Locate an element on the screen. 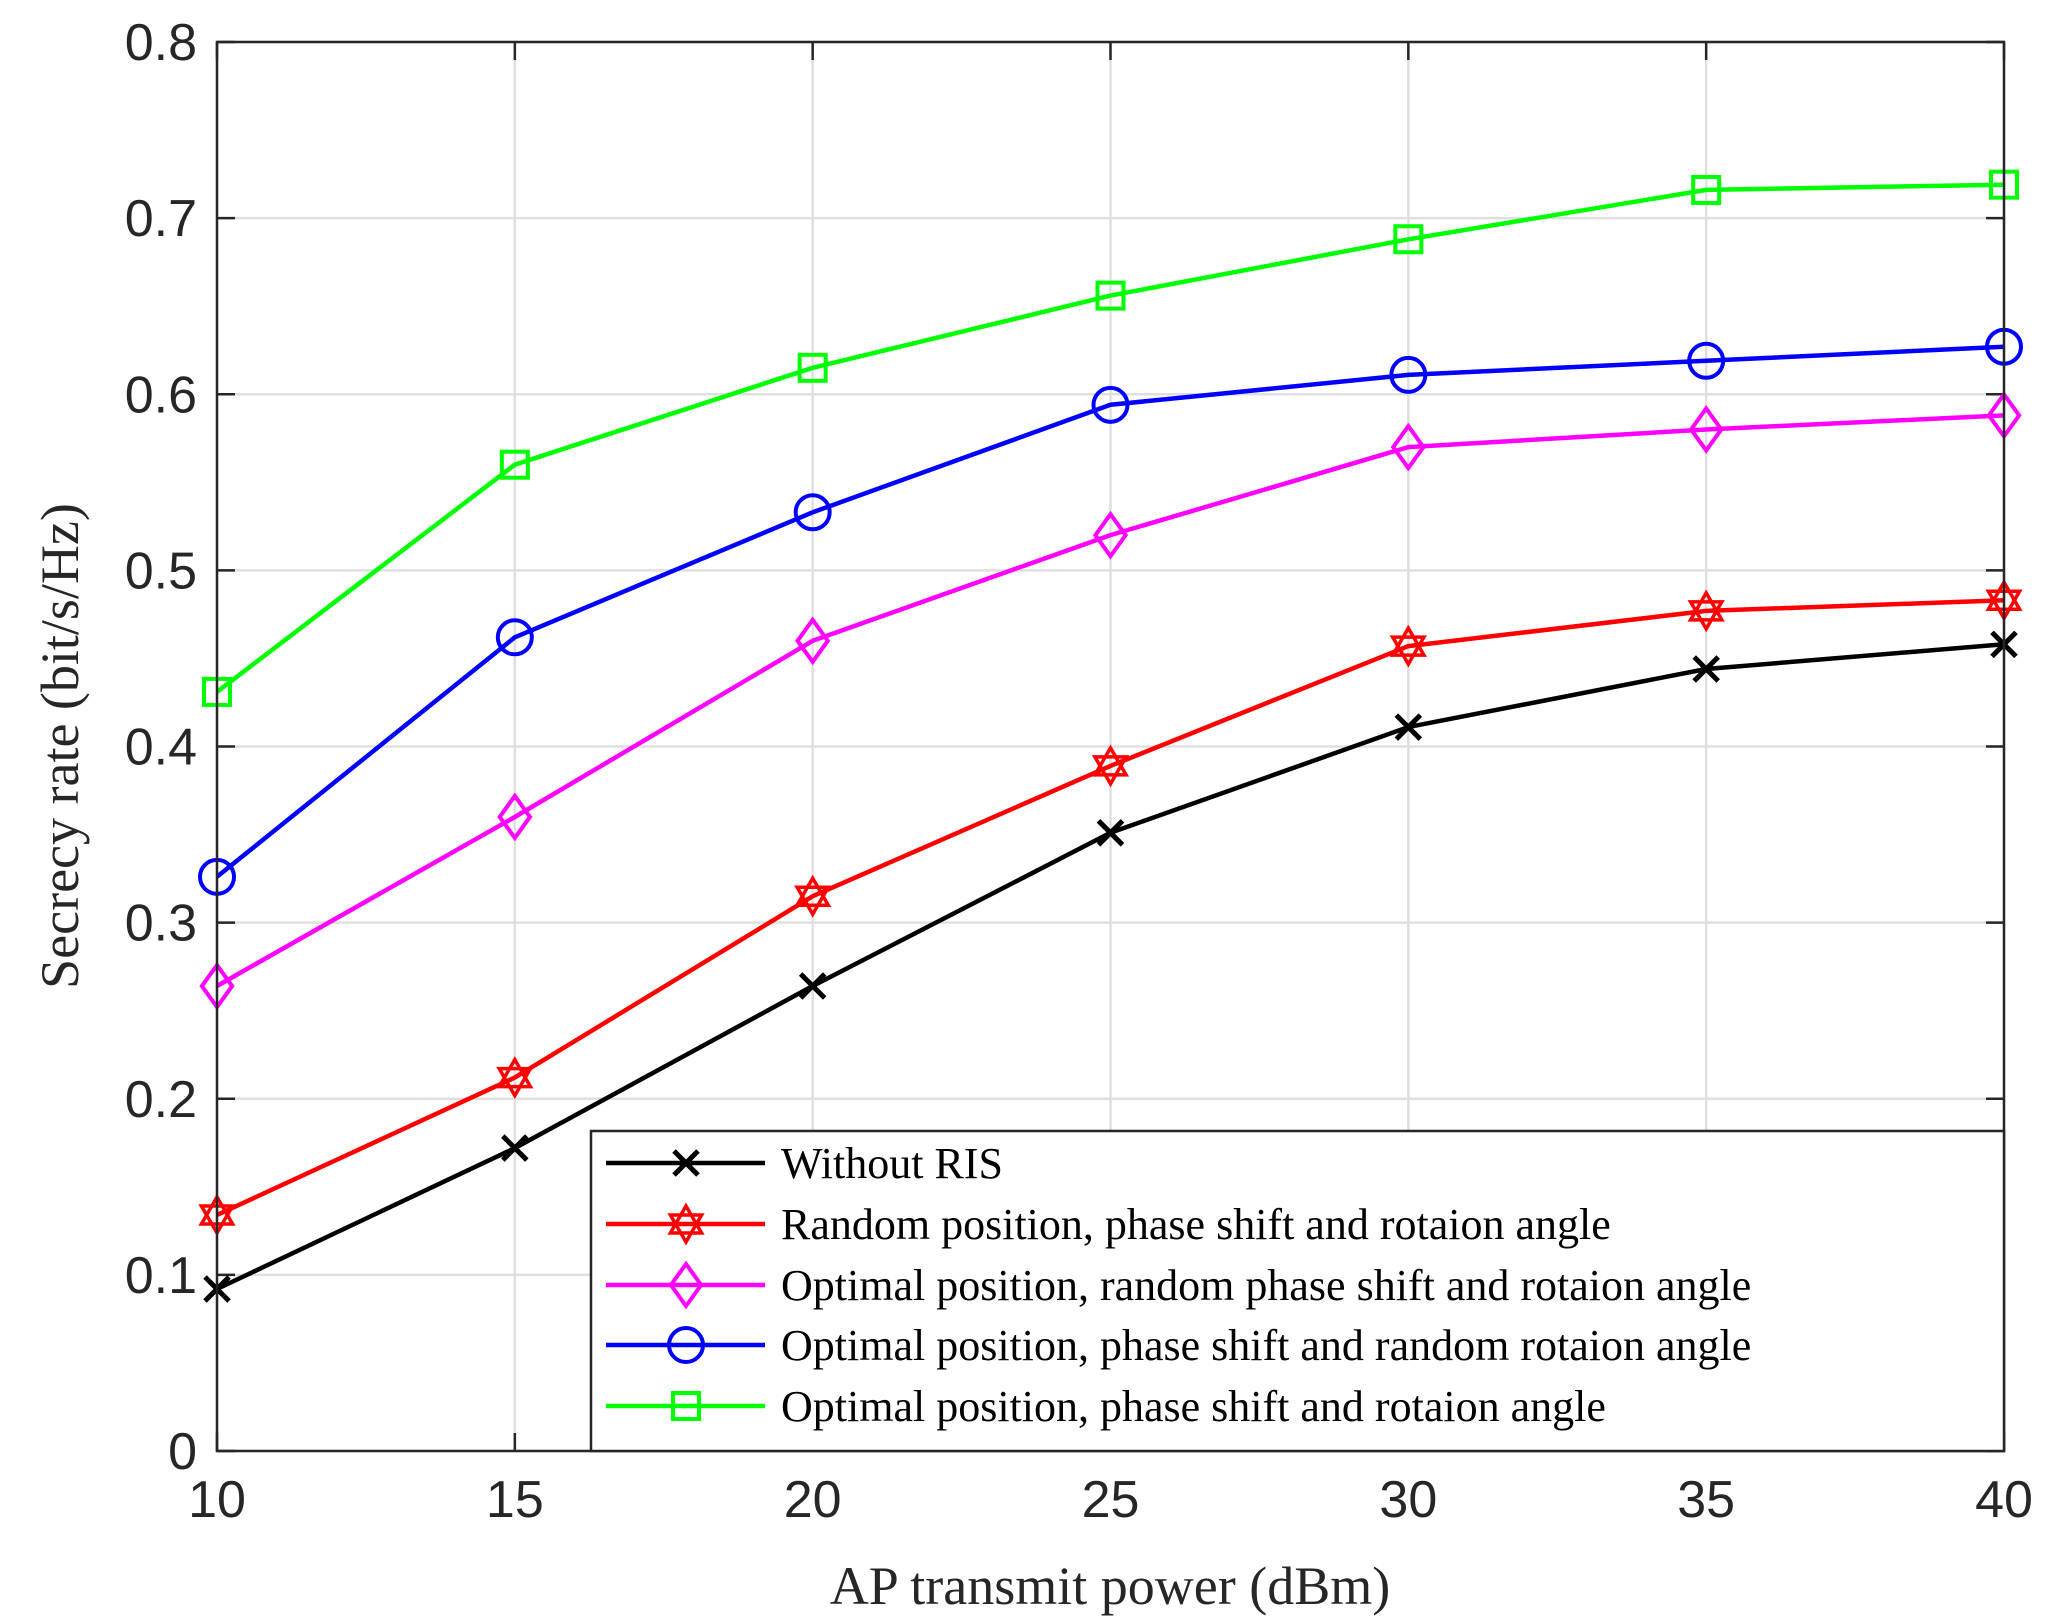 The height and width of the screenshot is (1619, 2057). y-tick-label: 0 is located at coordinates (182, 1452).